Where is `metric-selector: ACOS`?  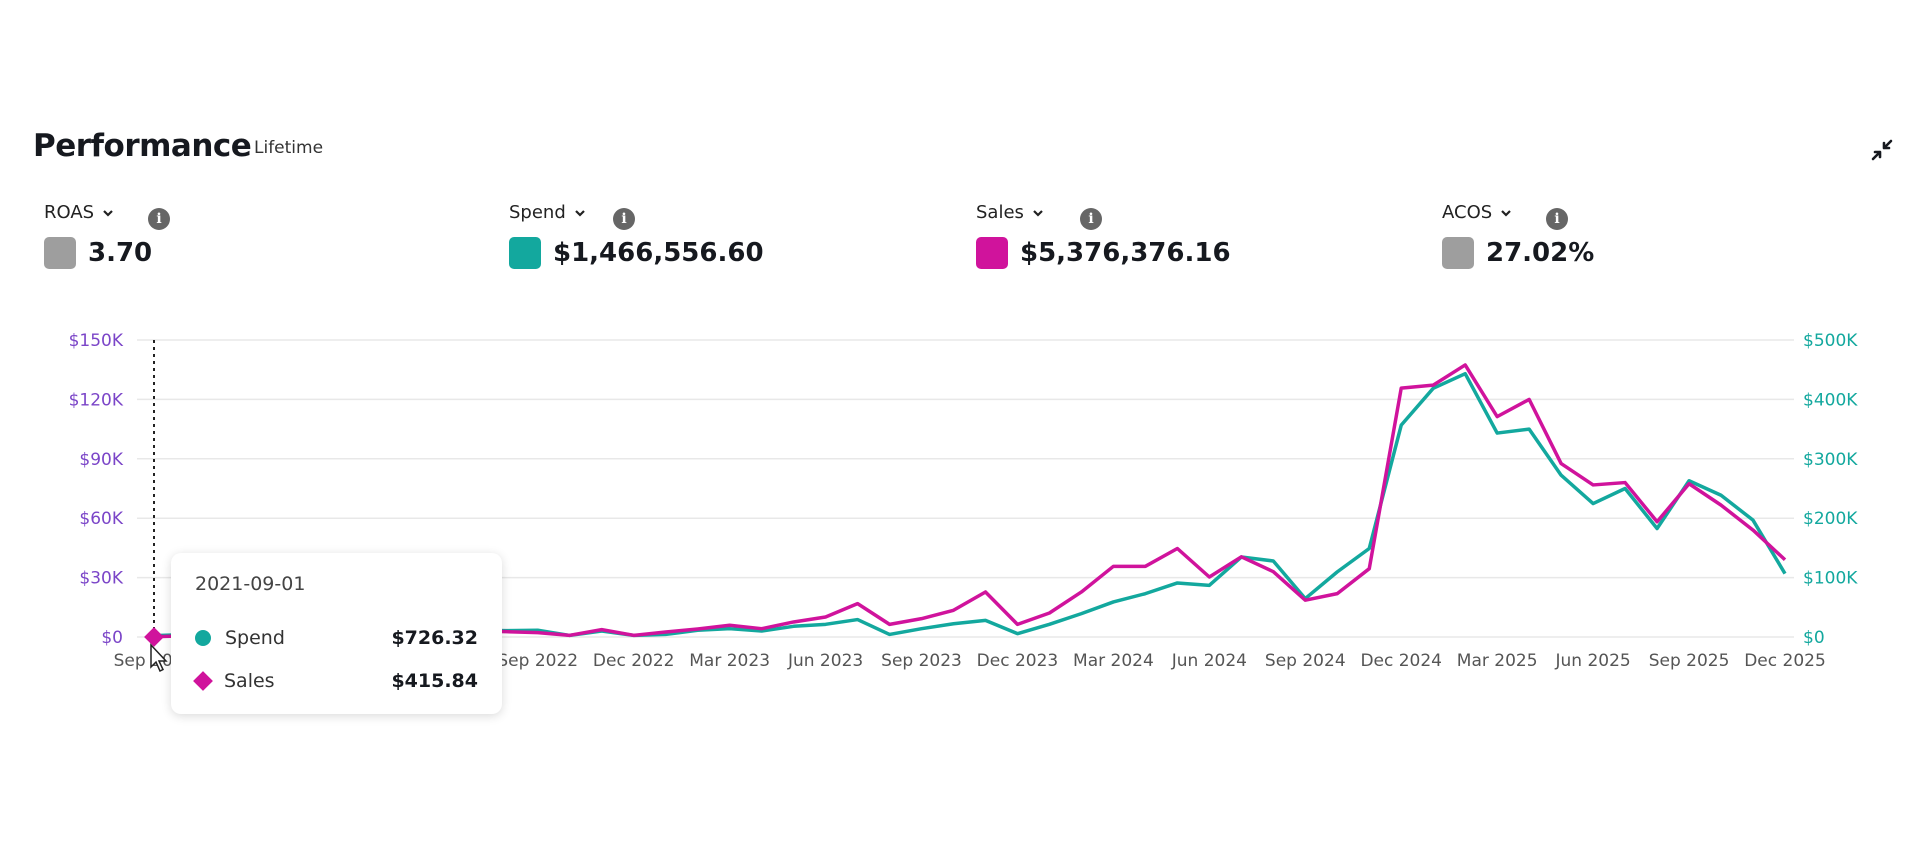 metric-selector: ACOS is located at coordinates (1518, 212).